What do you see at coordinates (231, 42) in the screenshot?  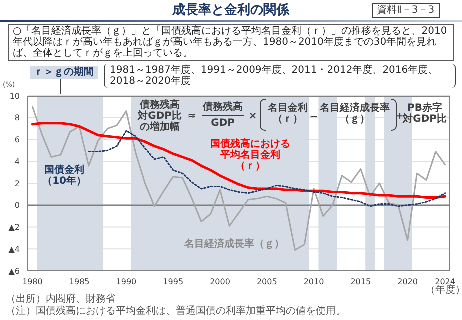 I see `text: ○「名目経済成長率（ｇ）」と「国債残高における平均名目金利（ｒ）」の推移を見ると、2010年代以降はｒが高い年もあればｇが高い年もある一方、1980～2010年度までの30年間を見れば、全体としてｒがｇを上回っている。` at bounding box center [231, 42].